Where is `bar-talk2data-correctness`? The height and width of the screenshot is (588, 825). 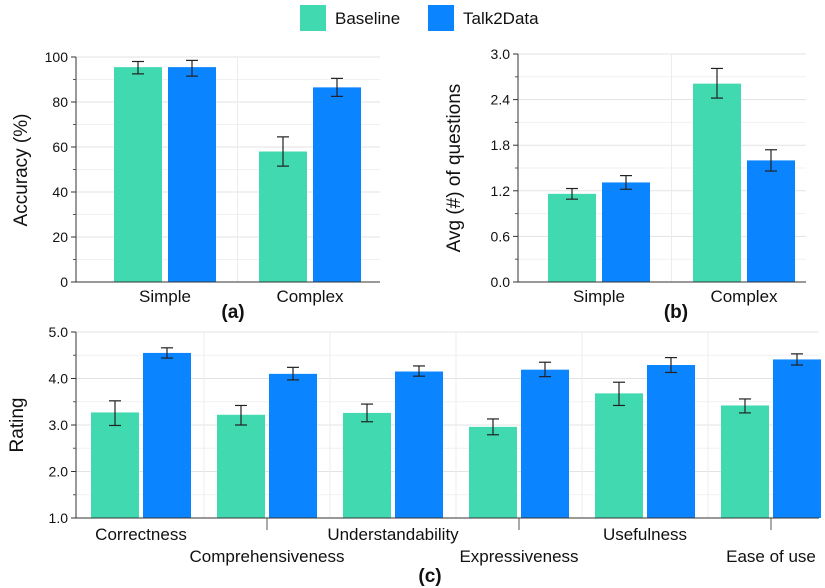
bar-talk2data-correctness is located at coordinates (167, 435).